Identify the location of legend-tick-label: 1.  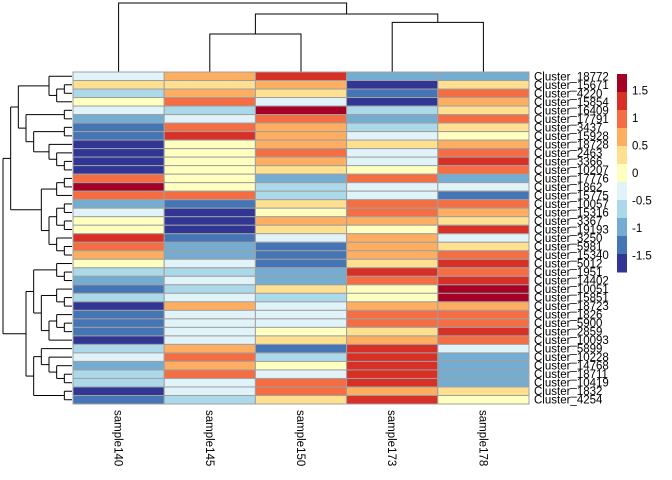
(635, 119).